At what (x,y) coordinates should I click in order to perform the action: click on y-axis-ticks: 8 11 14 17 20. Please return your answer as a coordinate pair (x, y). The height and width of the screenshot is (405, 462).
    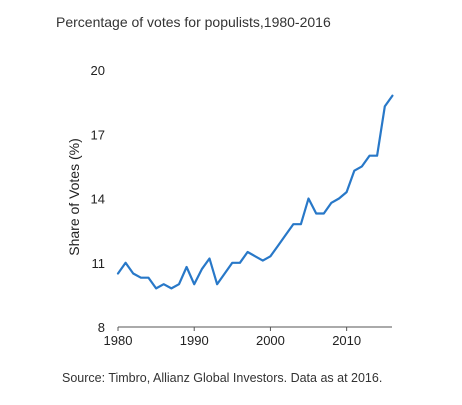
    Looking at the image, I should click on (98, 199).